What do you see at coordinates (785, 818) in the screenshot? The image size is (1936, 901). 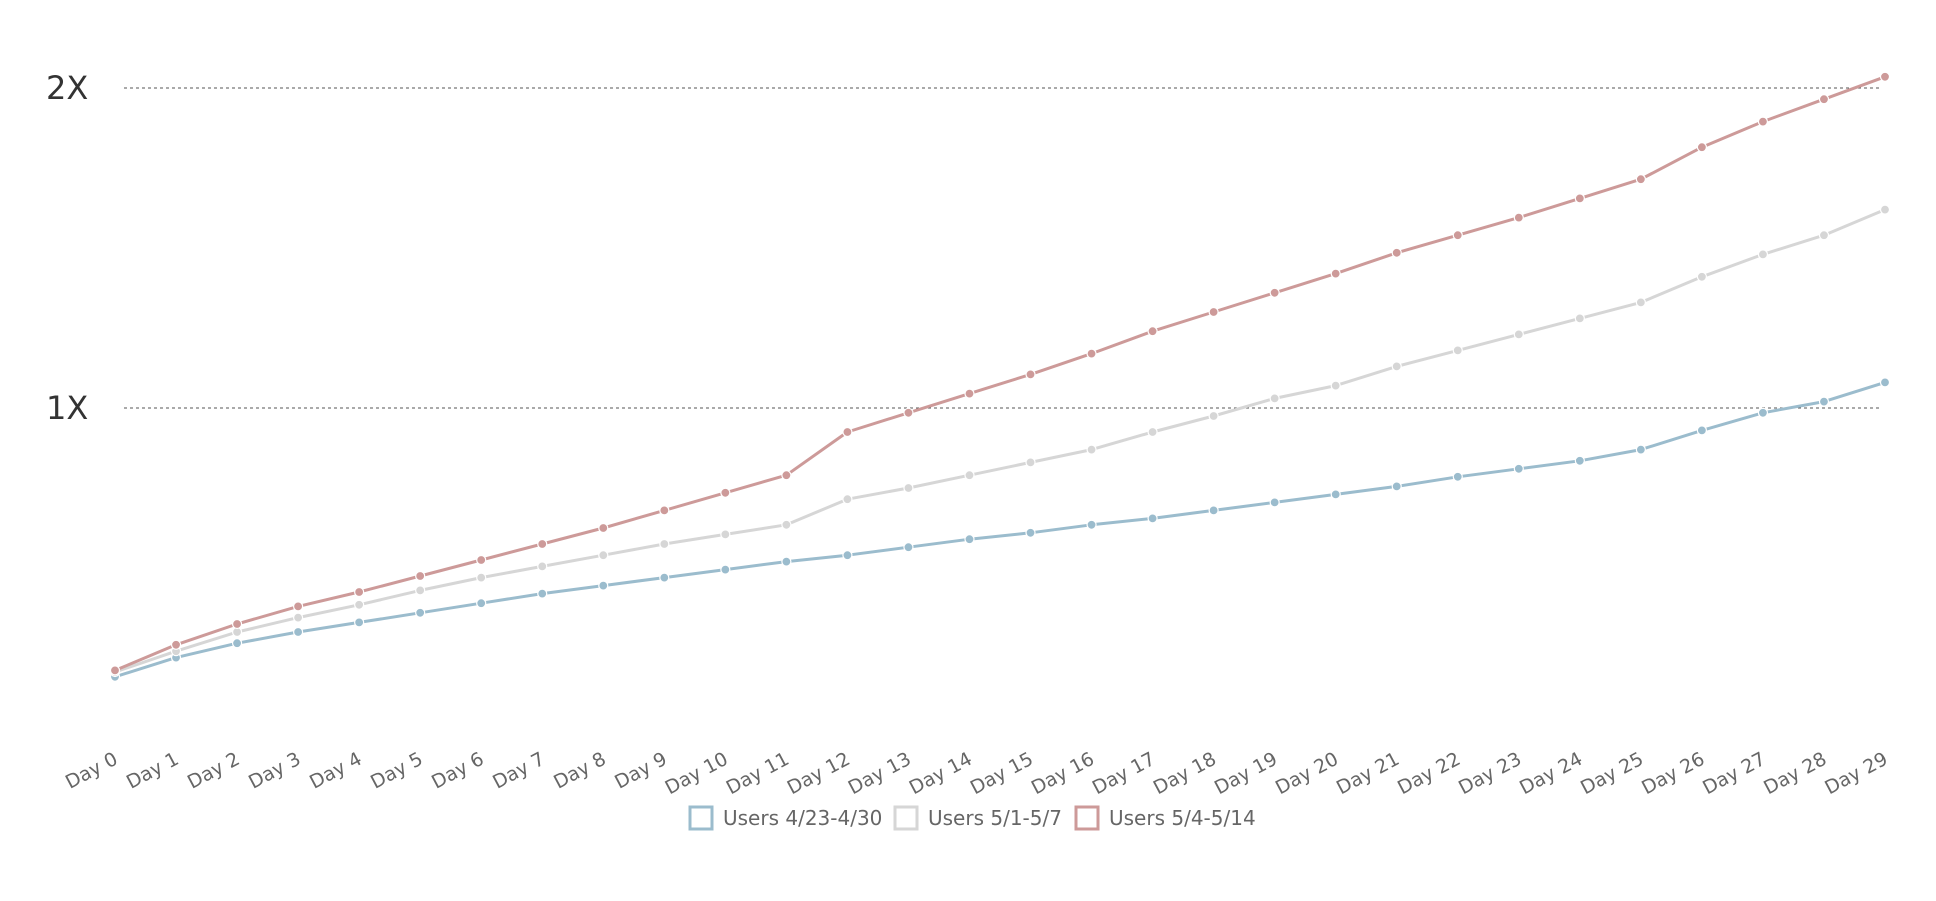 I see `legend-item: Users 4/23-4/30` at bounding box center [785, 818].